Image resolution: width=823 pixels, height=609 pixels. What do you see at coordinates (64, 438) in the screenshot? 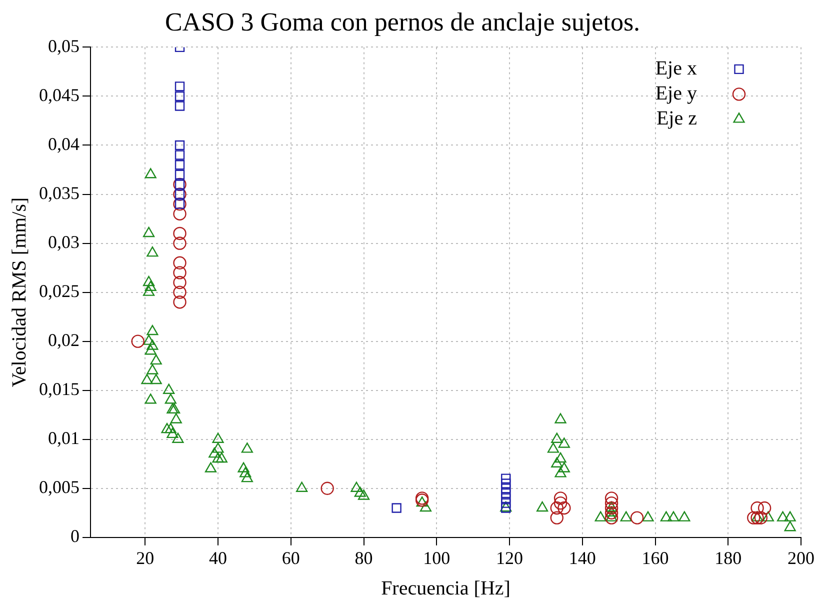
I see `y-tick-label: 0,01` at bounding box center [64, 438].